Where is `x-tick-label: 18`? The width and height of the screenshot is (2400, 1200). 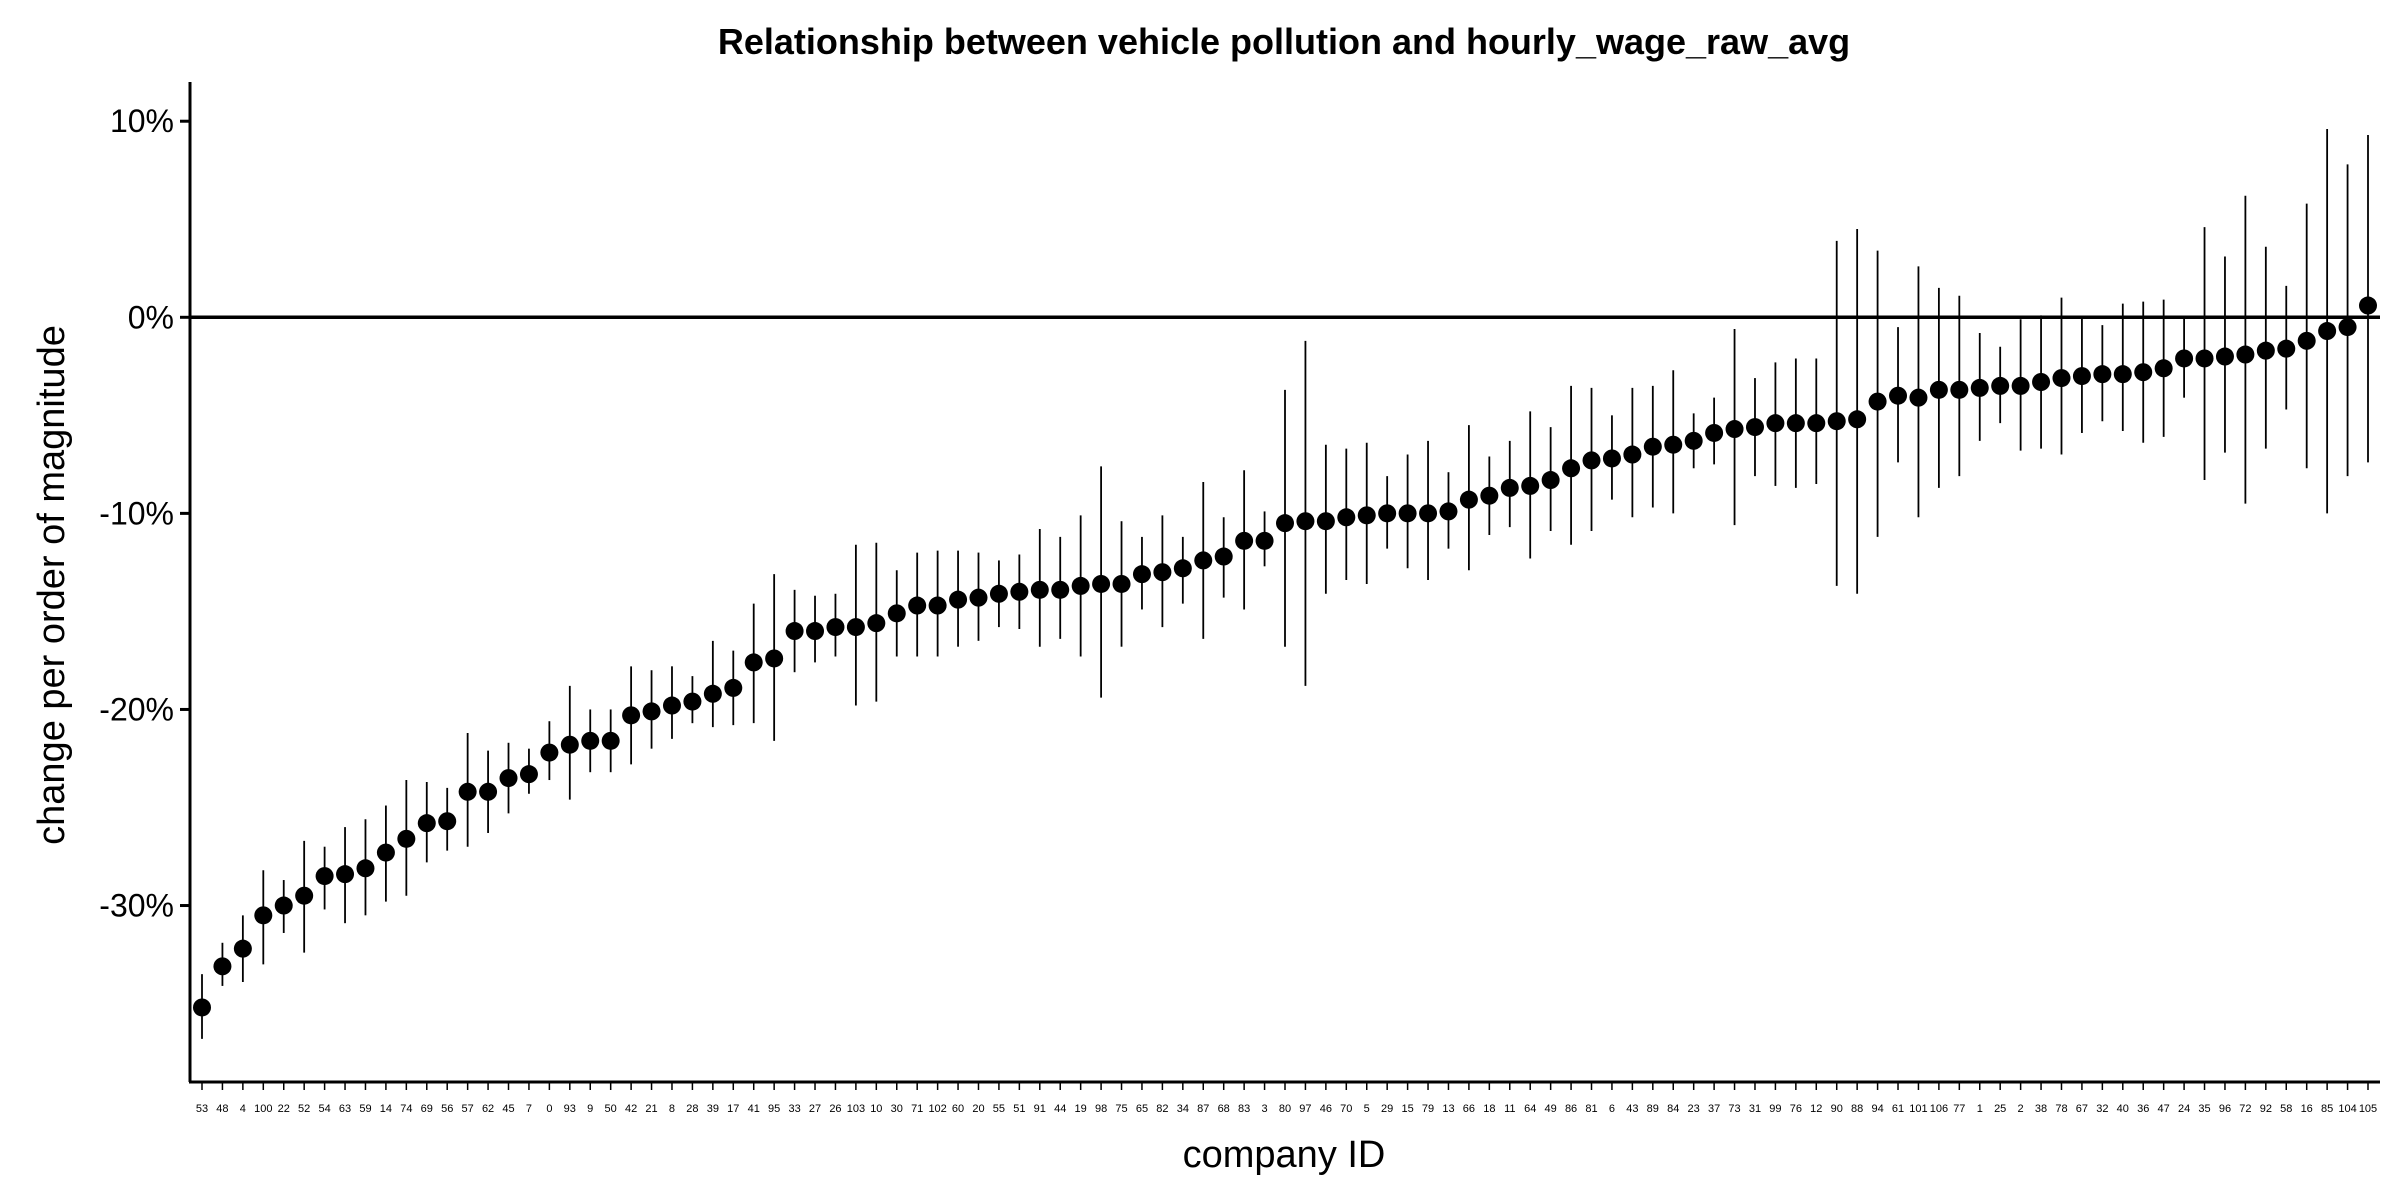
x-tick-label: 18 is located at coordinates (1489, 1109).